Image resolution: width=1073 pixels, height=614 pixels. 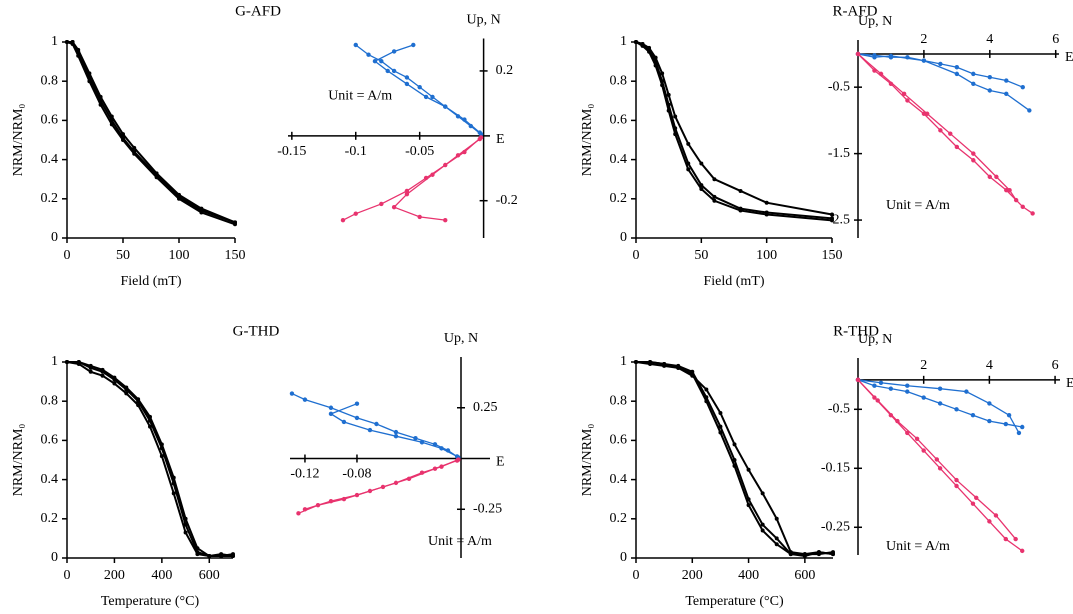 What do you see at coordinates (989, 365) in the screenshot?
I see `x-tick-label: 4` at bounding box center [989, 365].